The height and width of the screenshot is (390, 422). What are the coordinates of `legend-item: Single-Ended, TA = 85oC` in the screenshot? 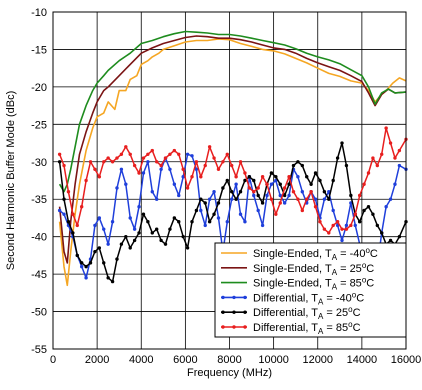 It's located at (297, 284).